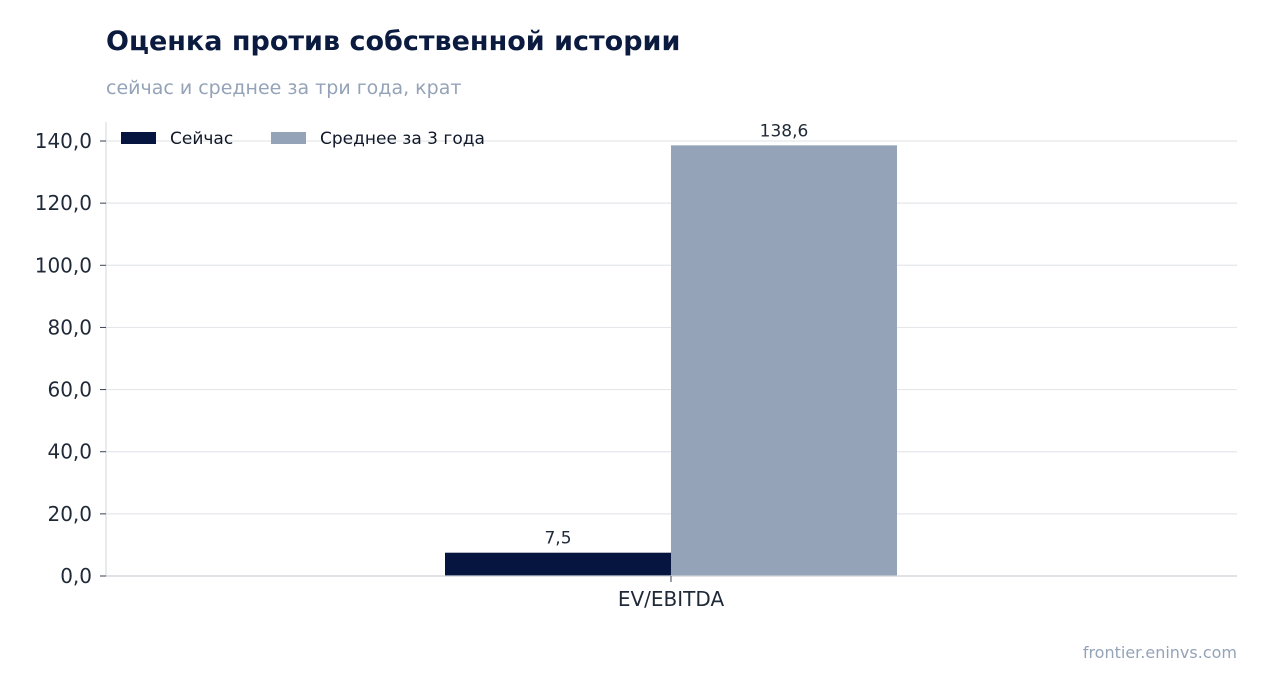 The image size is (1268, 693). I want to click on legend-label-now: Сейчас, so click(201, 139).